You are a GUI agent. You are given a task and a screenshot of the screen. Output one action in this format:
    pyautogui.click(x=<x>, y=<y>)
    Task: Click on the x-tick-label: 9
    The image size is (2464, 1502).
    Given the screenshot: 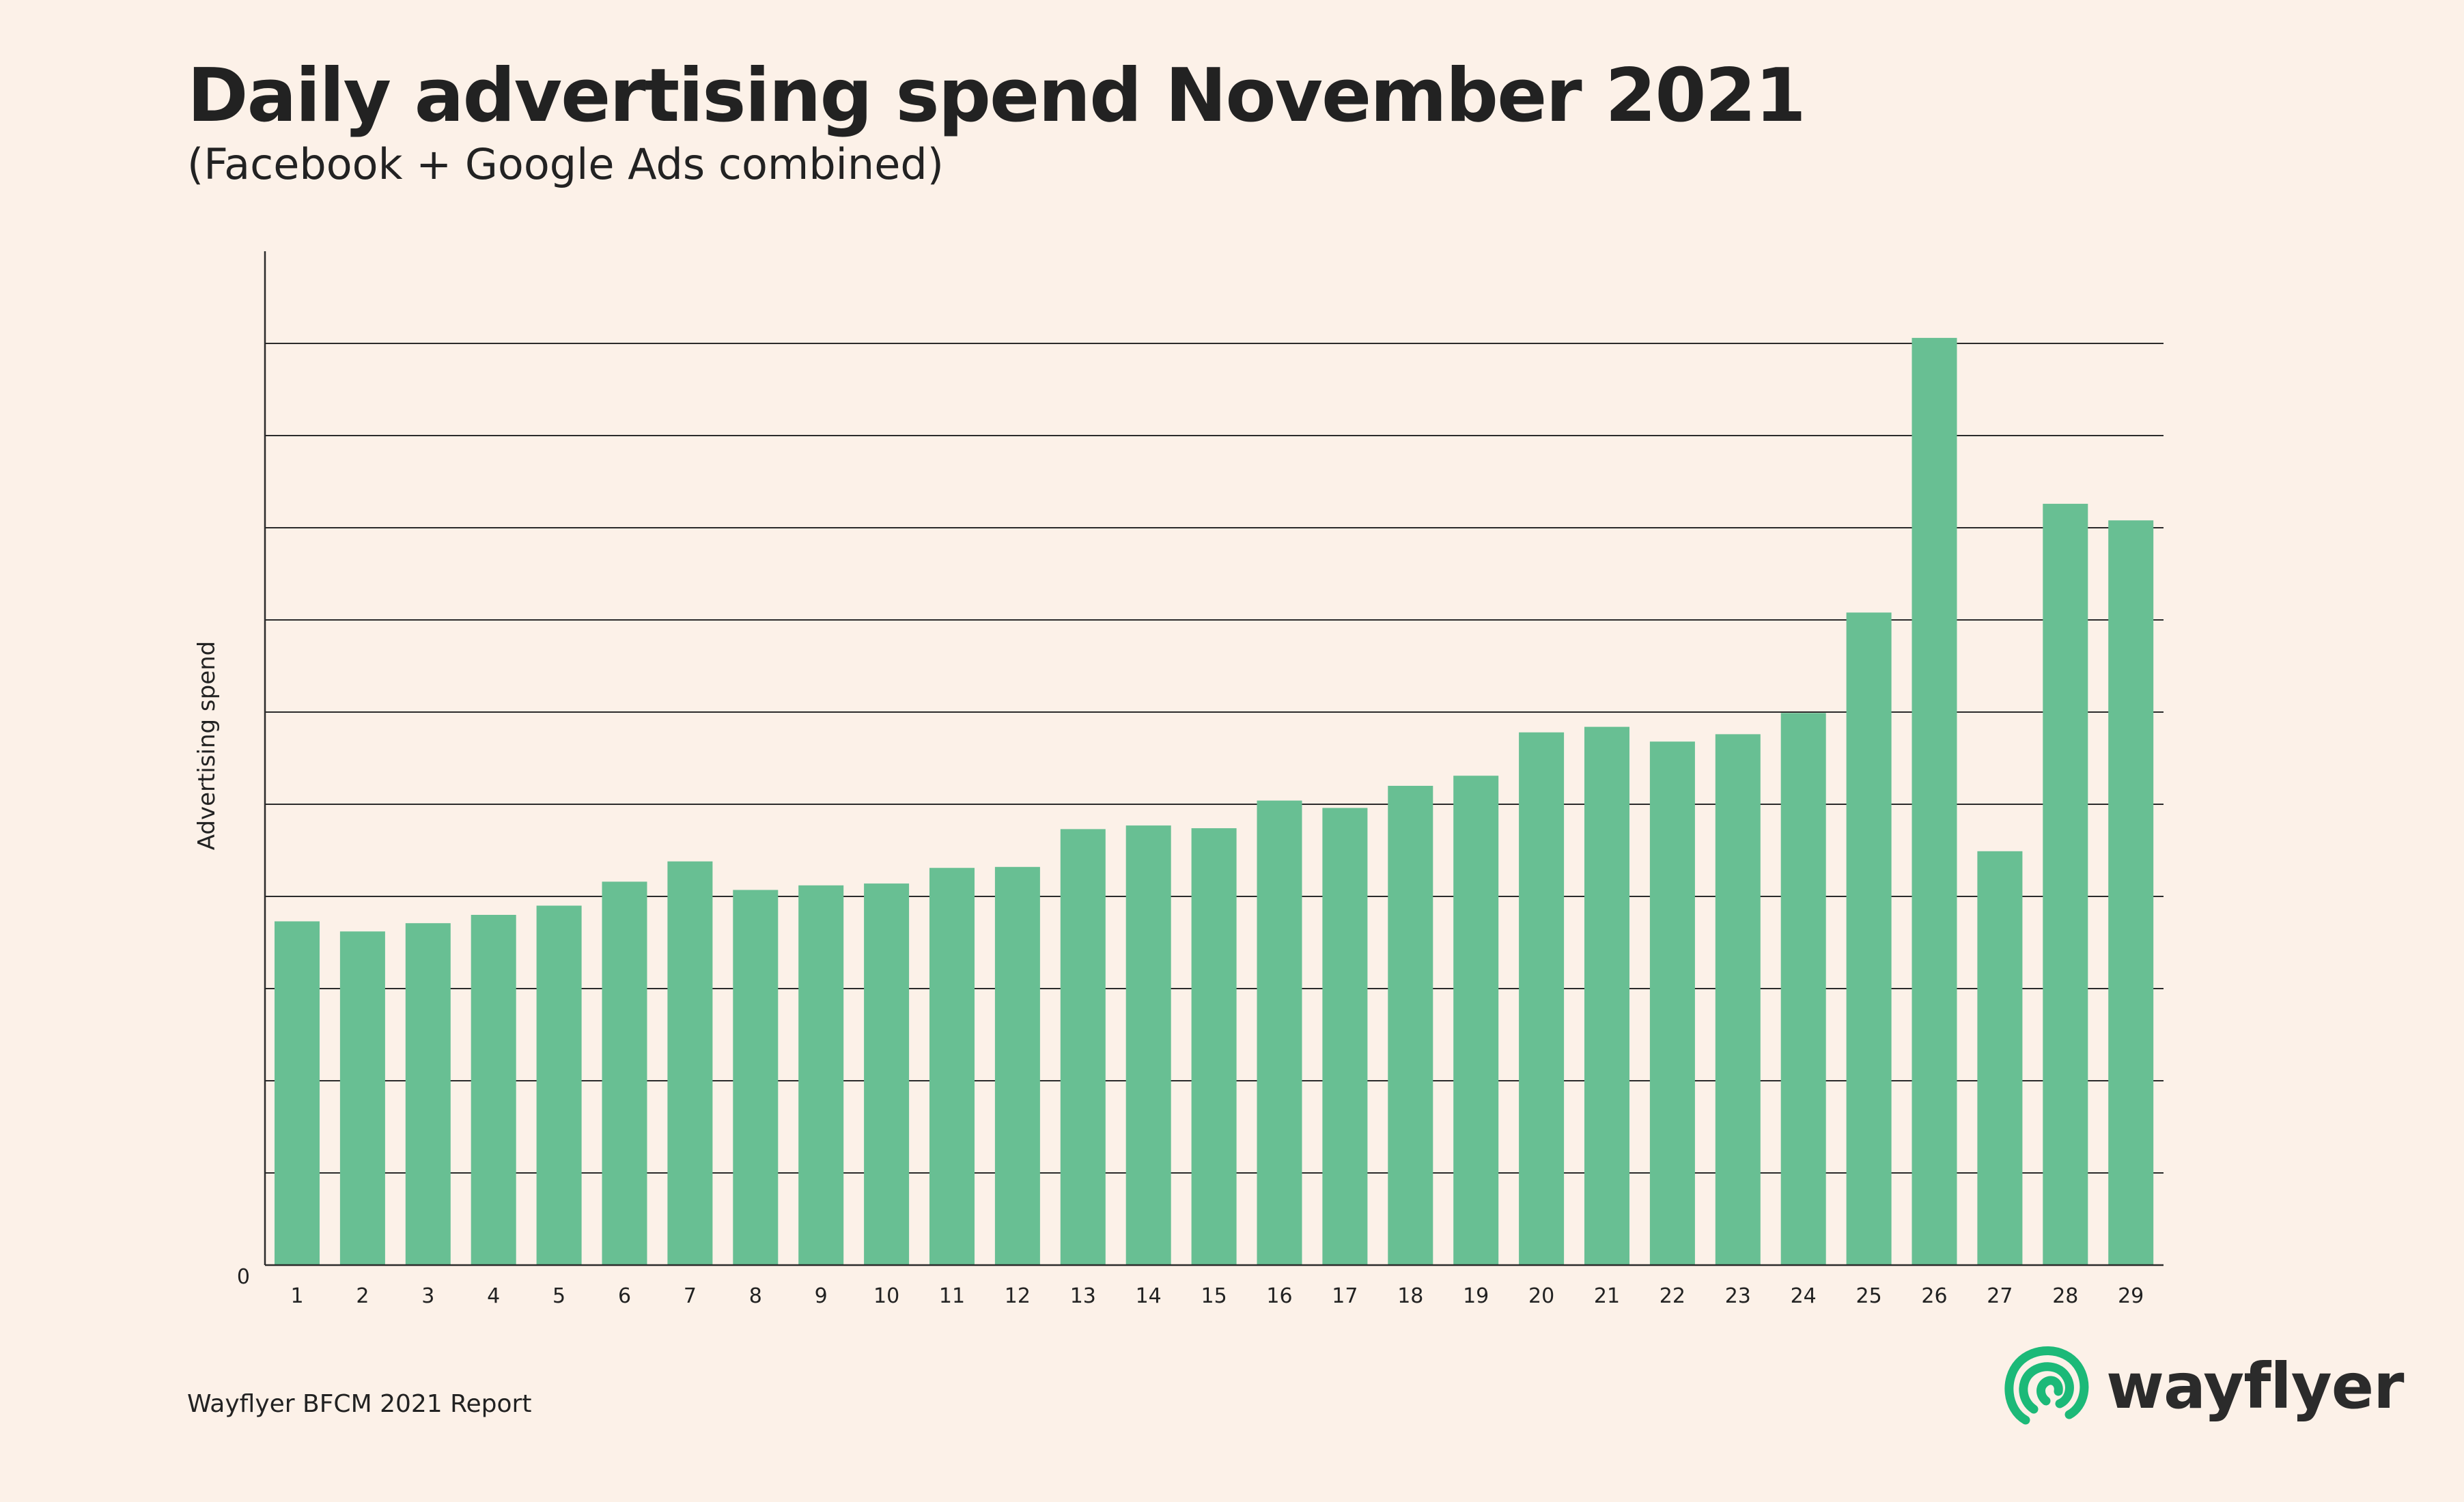 What is the action you would take?
    pyautogui.click(x=821, y=1296)
    